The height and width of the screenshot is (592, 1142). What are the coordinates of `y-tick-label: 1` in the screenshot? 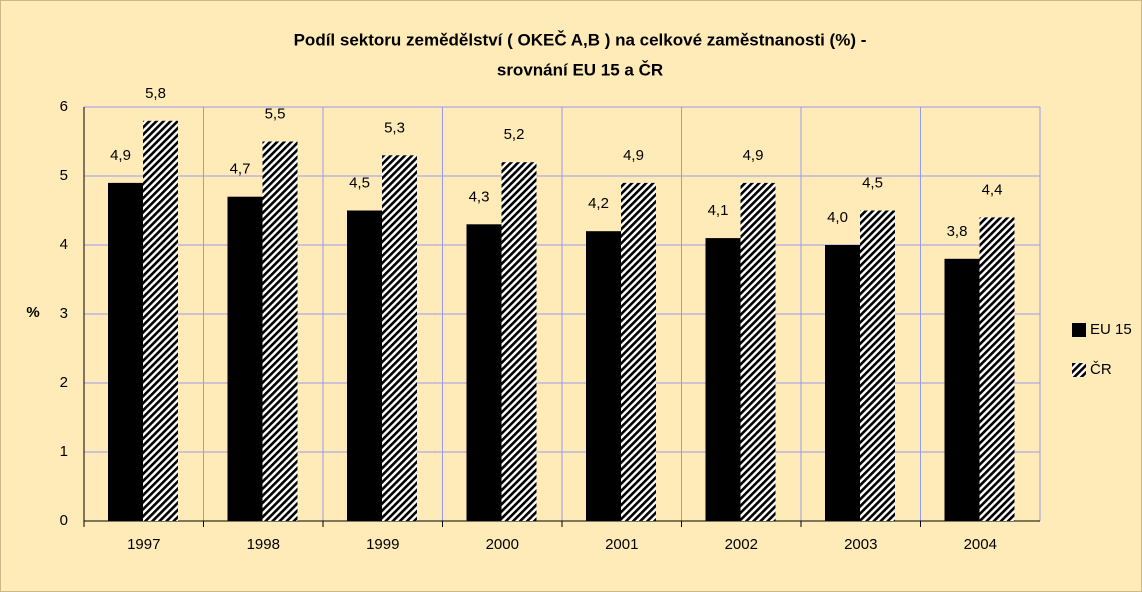 It's located at (64, 451).